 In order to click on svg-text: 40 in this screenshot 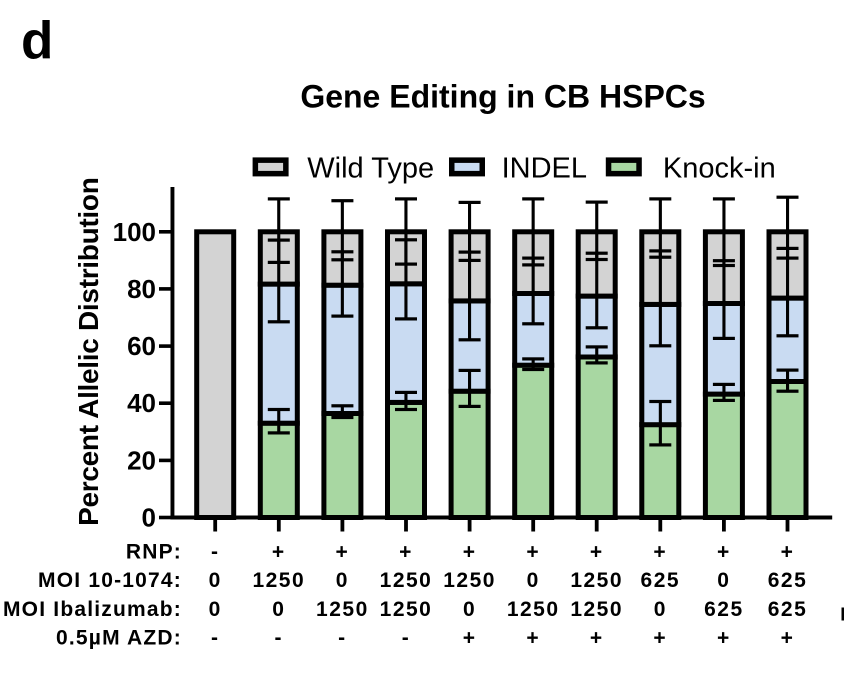, I will do `click(141, 403)`.